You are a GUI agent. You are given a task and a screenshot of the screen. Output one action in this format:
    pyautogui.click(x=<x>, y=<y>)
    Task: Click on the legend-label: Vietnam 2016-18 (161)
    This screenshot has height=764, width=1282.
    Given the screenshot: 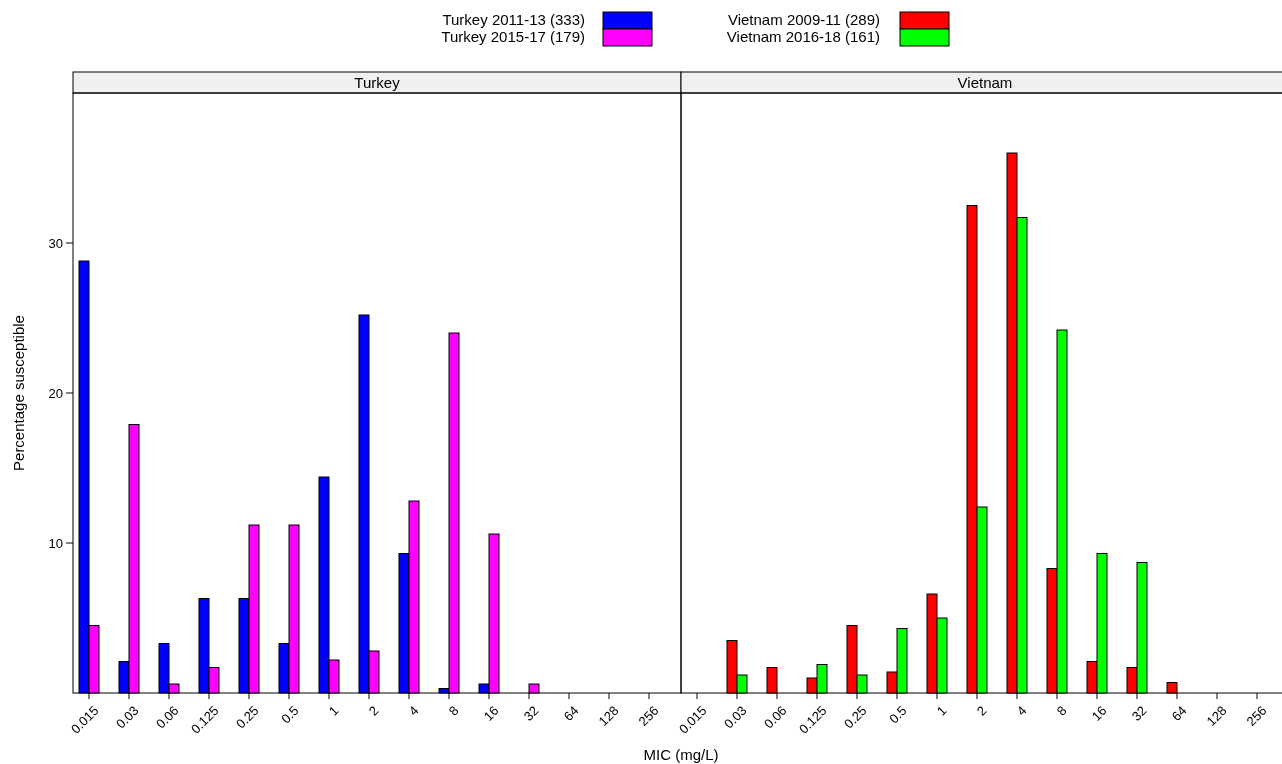 What is the action you would take?
    pyautogui.click(x=803, y=37)
    